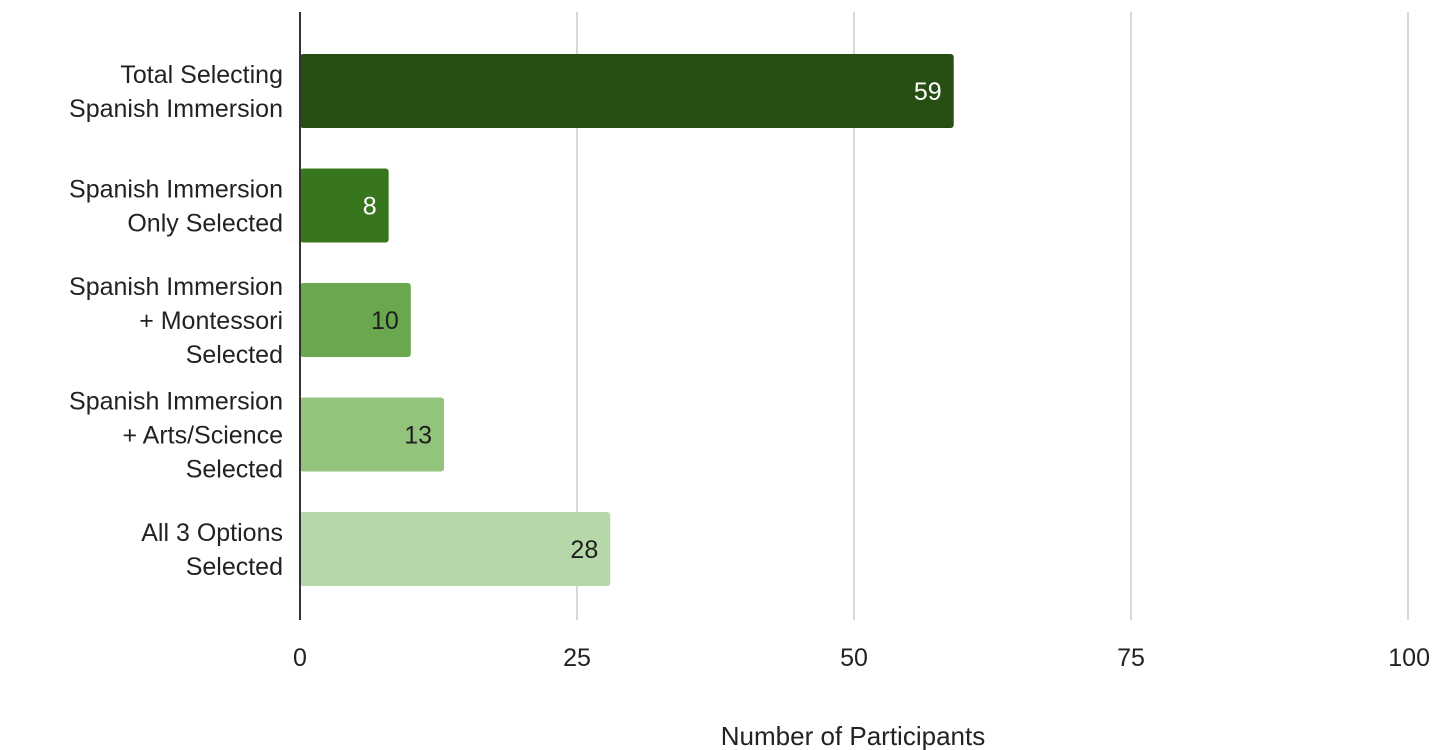  I want to click on x-tick-labels: 0 25 50 75 100, so click(861, 658).